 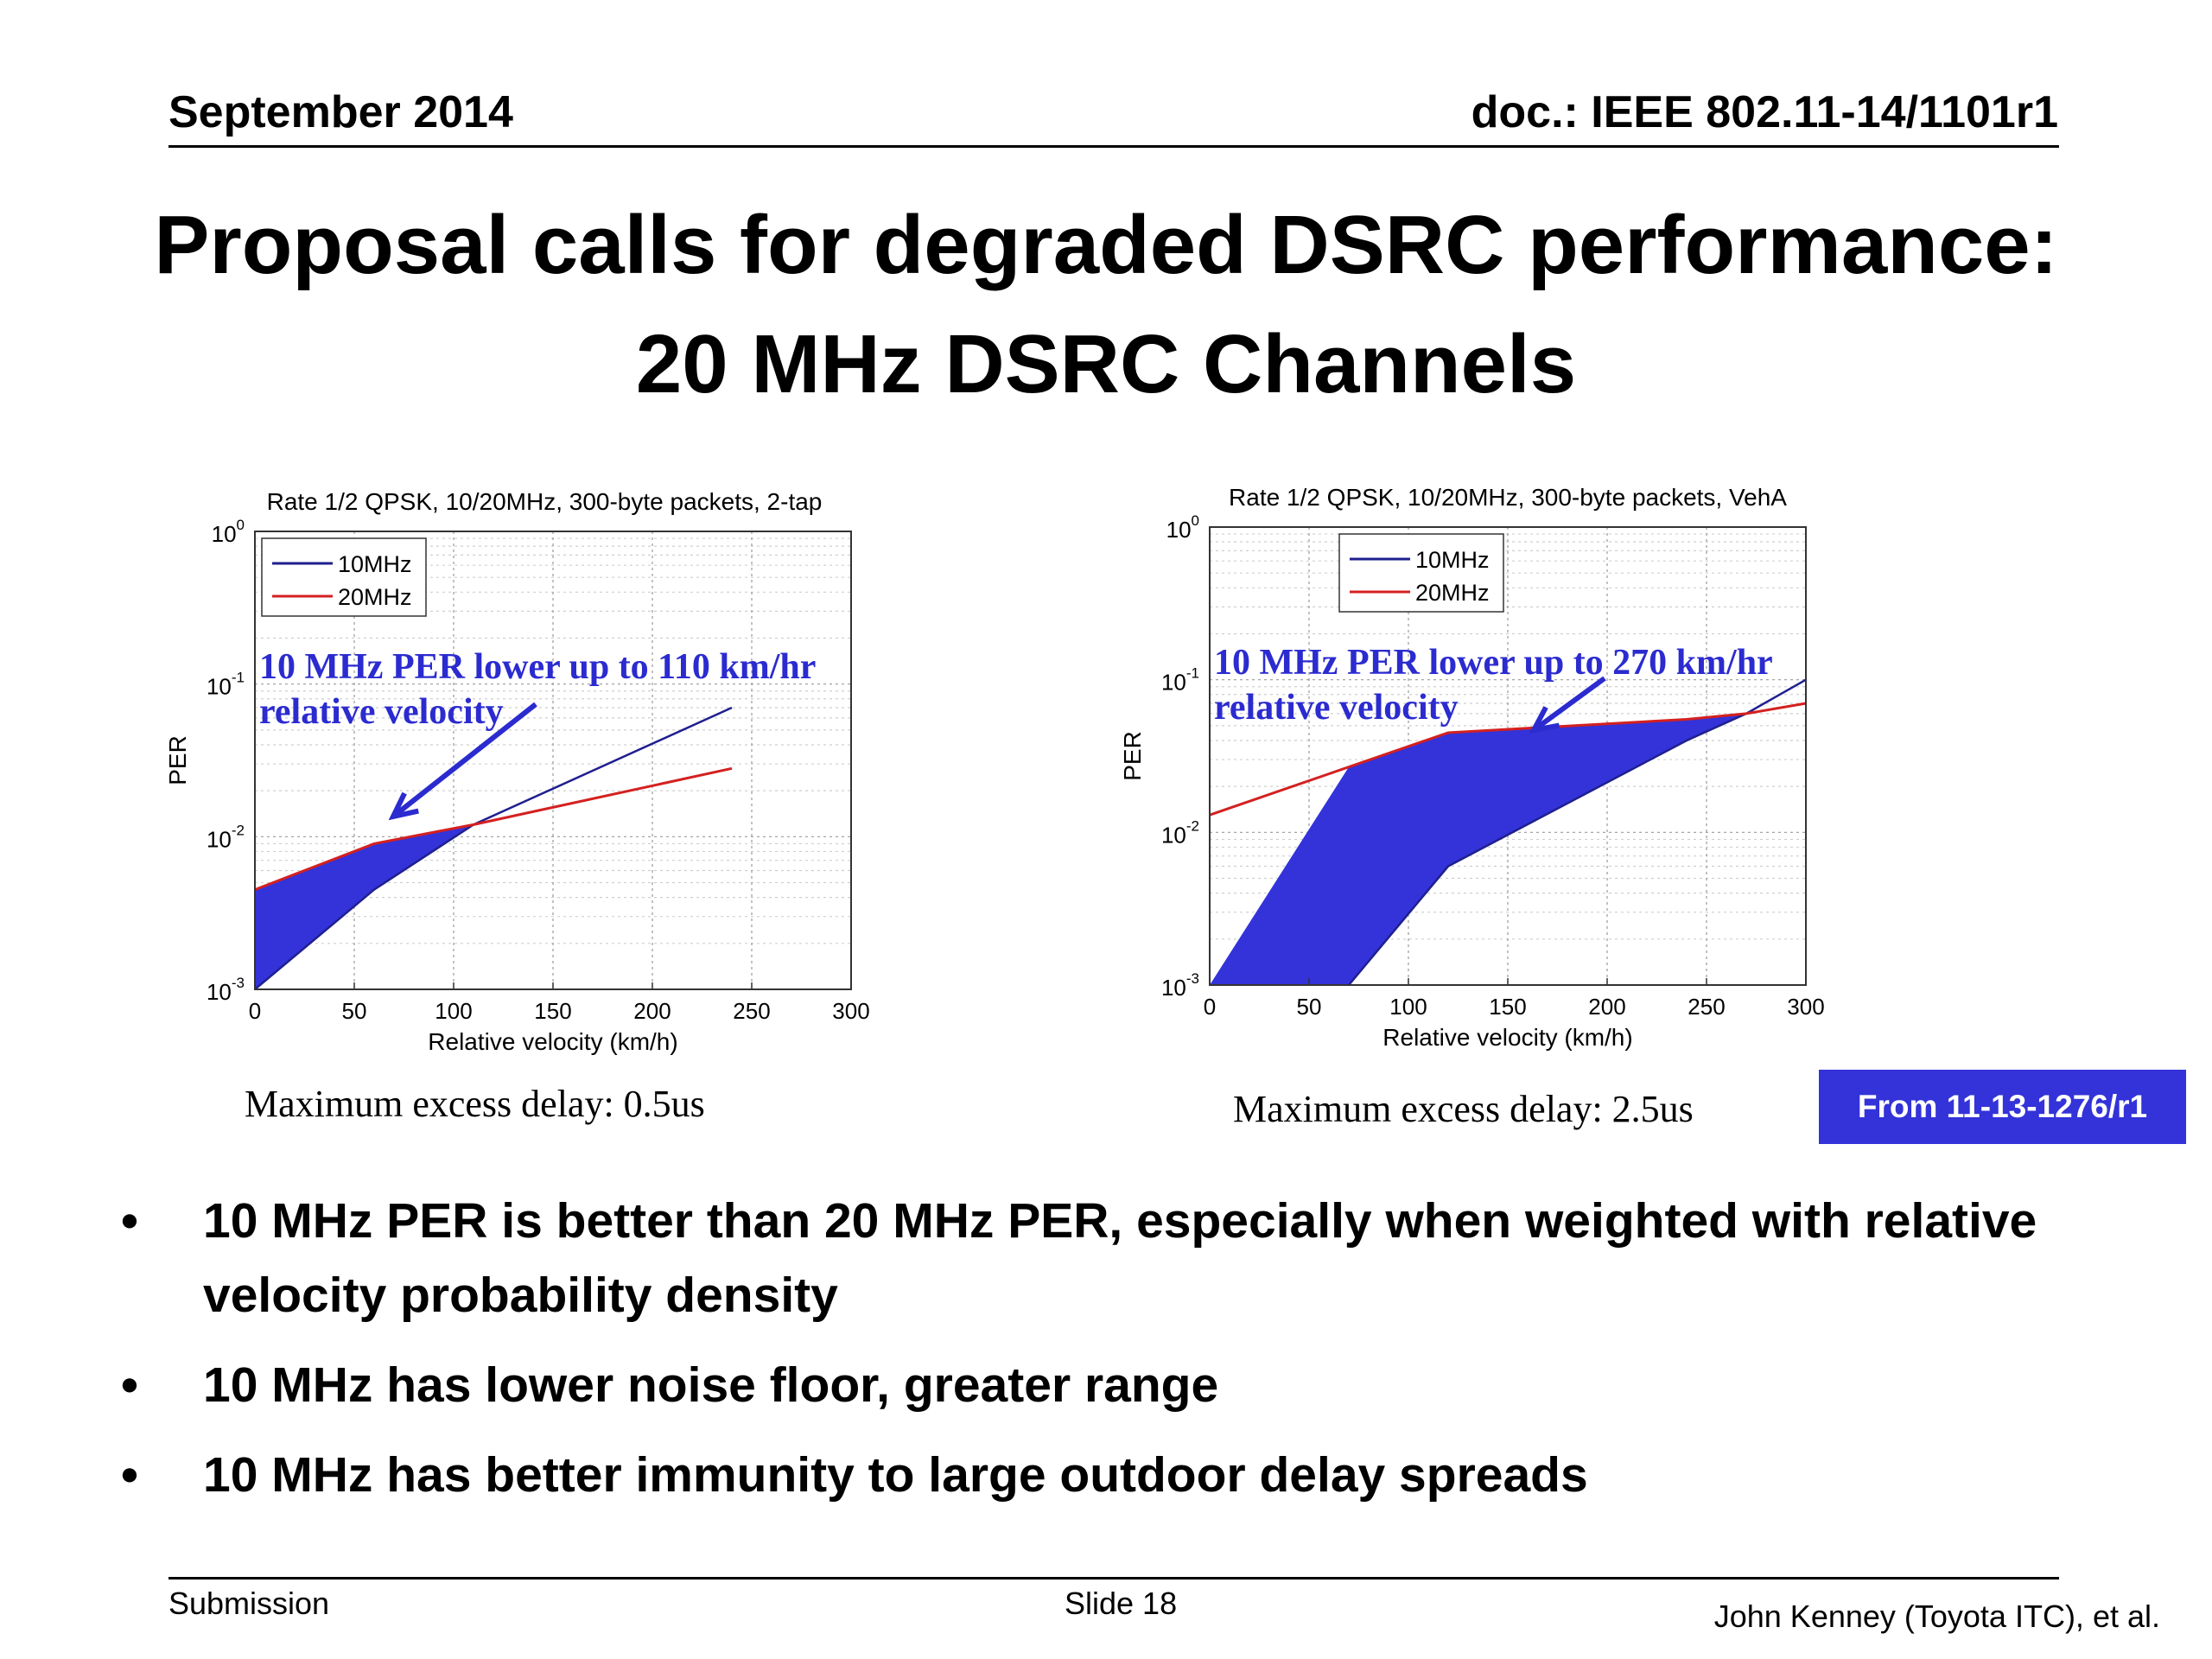 What do you see at coordinates (537, 667) in the screenshot?
I see `annotation-line-1: 10 MHz PER lower up to 110 km/hr` at bounding box center [537, 667].